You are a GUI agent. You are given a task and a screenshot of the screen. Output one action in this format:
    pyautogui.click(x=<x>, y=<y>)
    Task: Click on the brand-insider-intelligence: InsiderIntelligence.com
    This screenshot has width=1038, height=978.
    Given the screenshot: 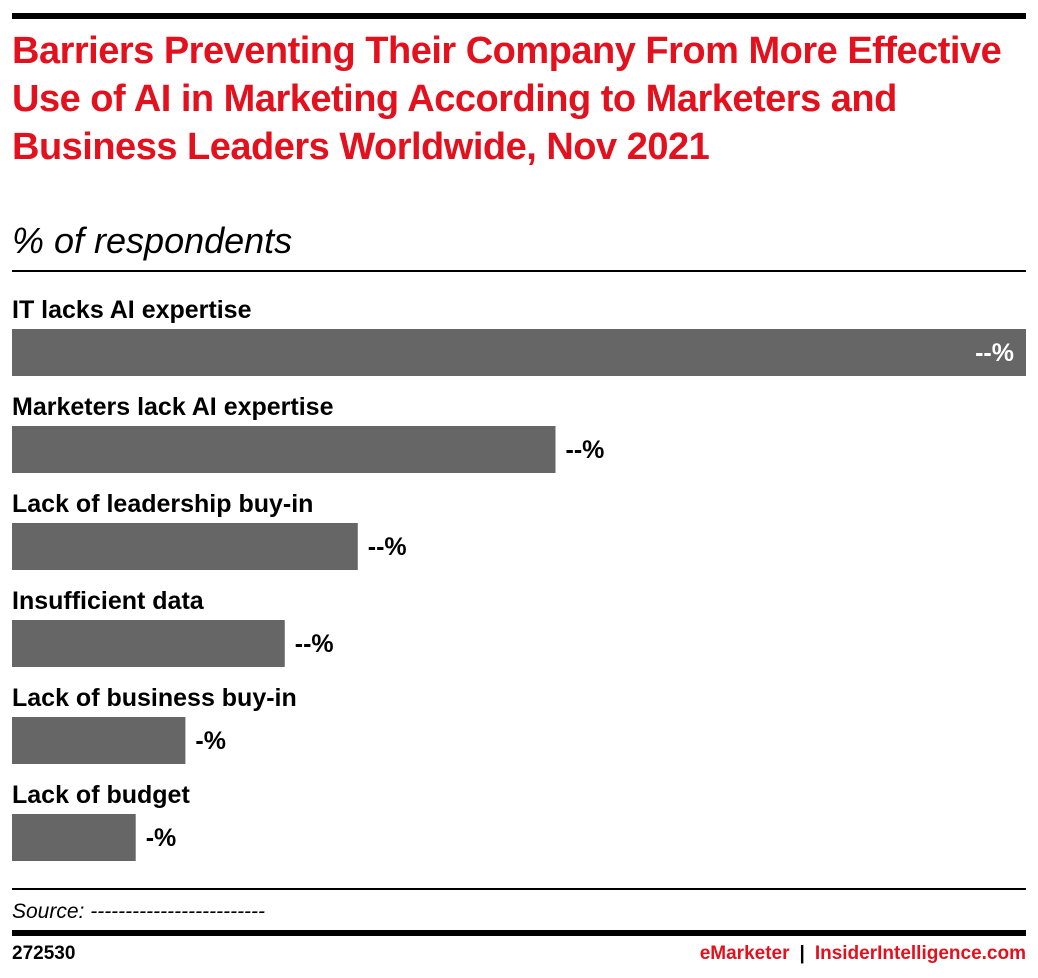 What is the action you would take?
    pyautogui.click(x=920, y=953)
    